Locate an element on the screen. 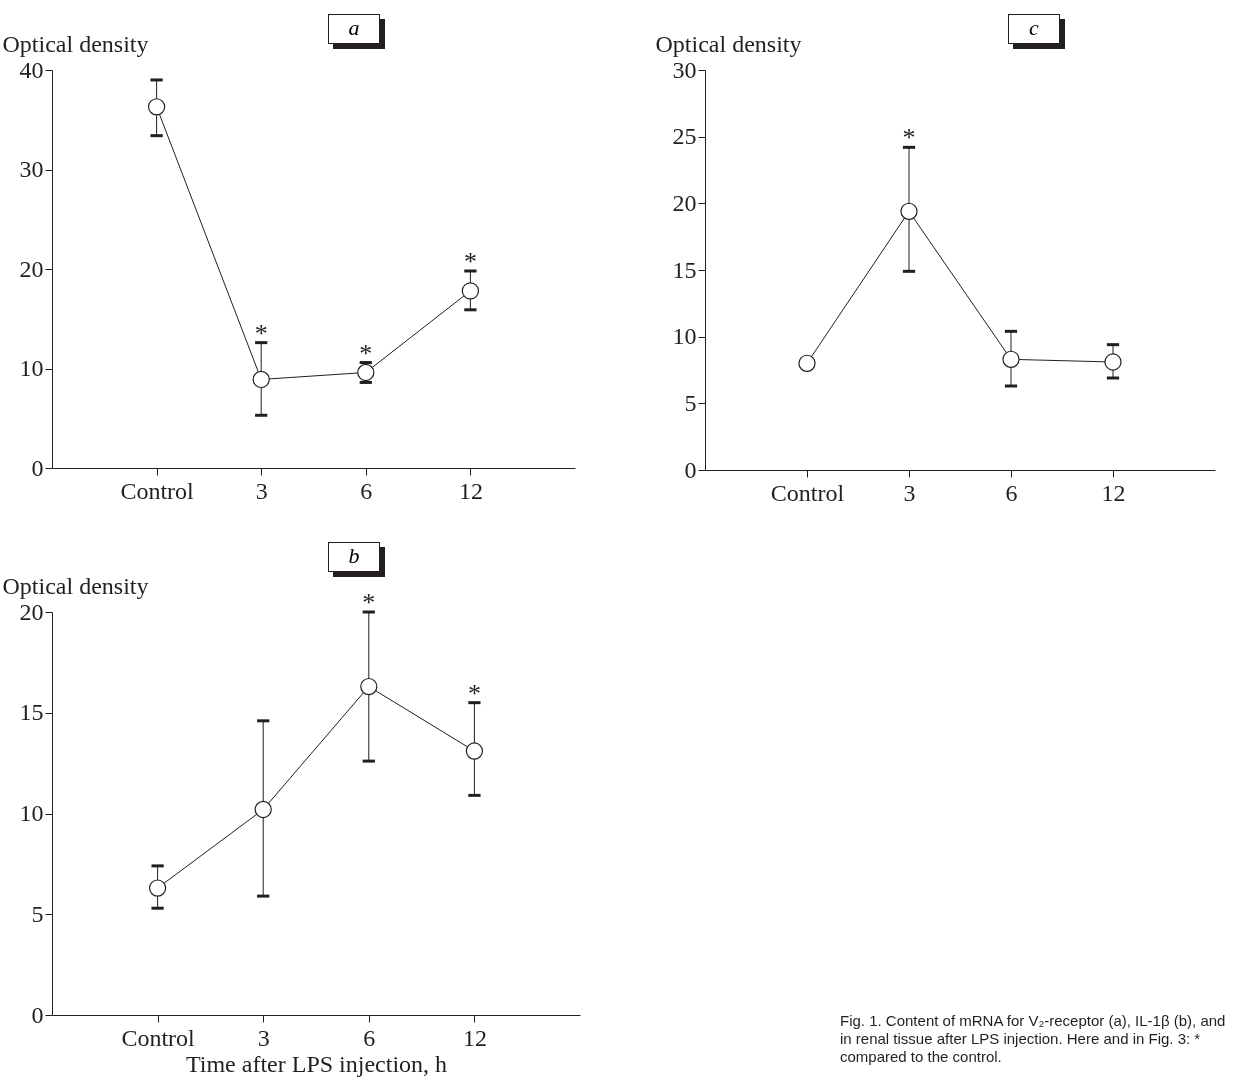  y-tick-label: 25 is located at coordinates (684, 136).